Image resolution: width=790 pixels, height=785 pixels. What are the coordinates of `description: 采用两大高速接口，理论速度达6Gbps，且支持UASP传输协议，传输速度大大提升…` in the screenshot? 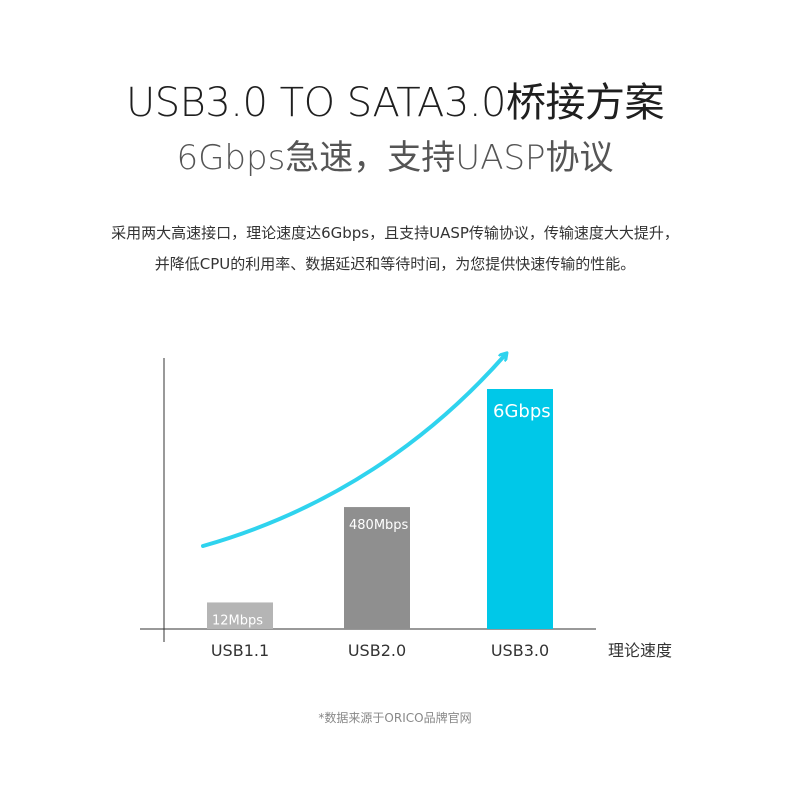 It's located at (395, 249).